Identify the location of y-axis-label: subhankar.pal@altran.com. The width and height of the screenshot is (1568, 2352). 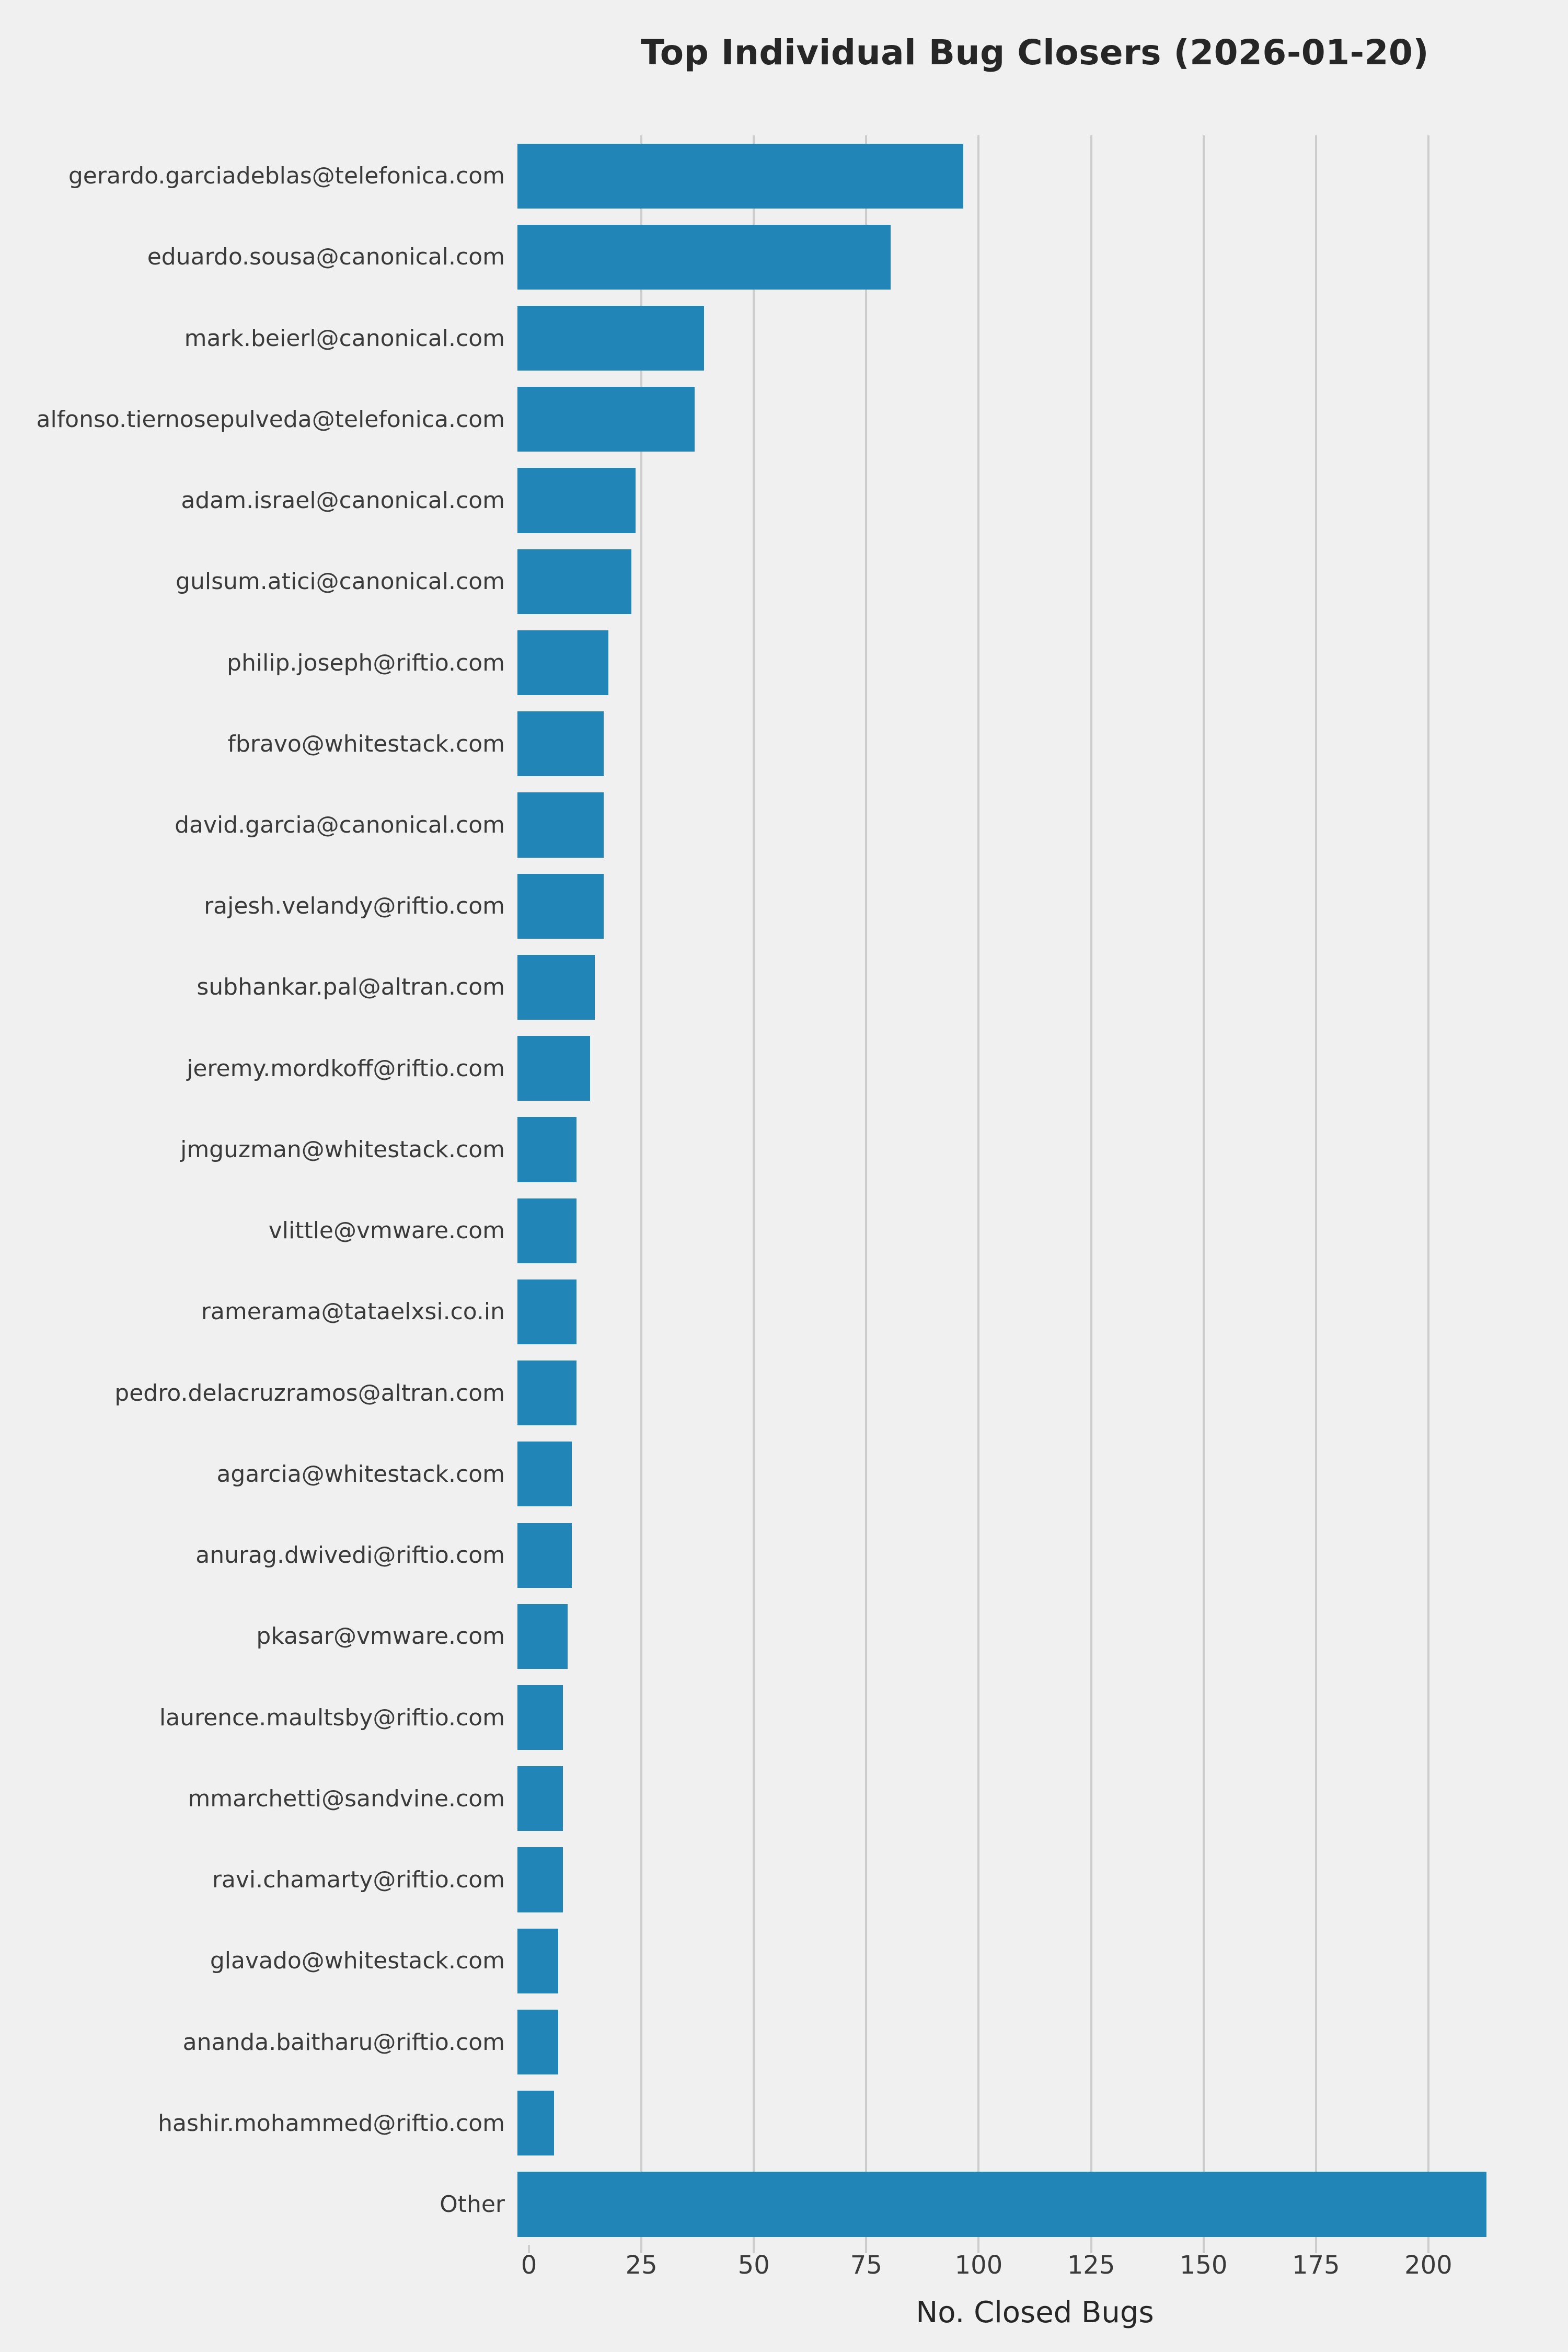
(351, 987).